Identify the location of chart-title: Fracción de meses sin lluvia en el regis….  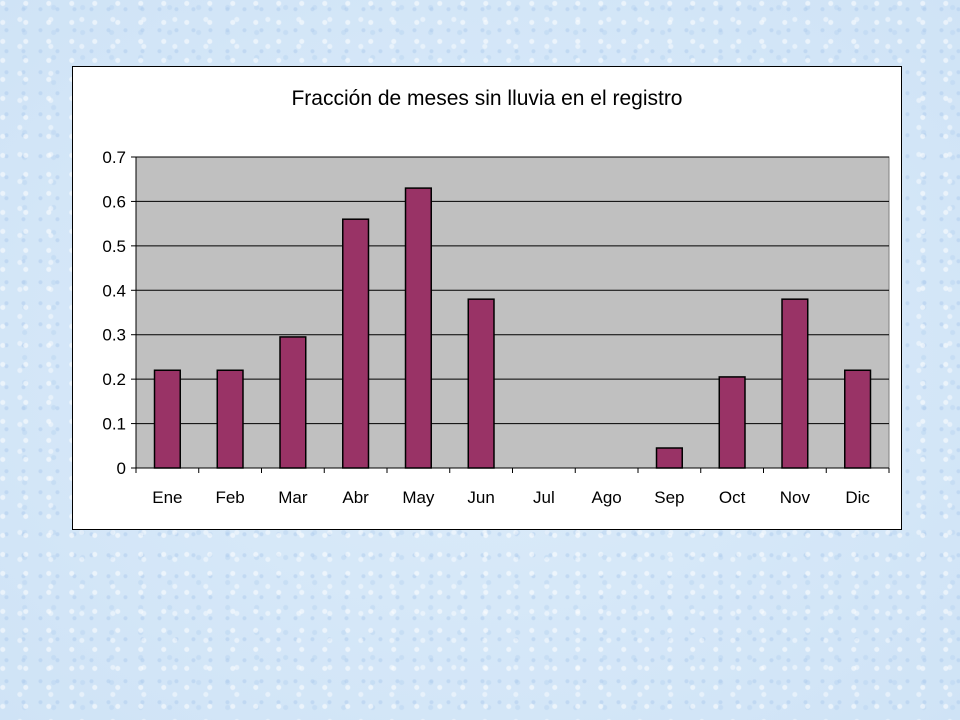
(486, 98).